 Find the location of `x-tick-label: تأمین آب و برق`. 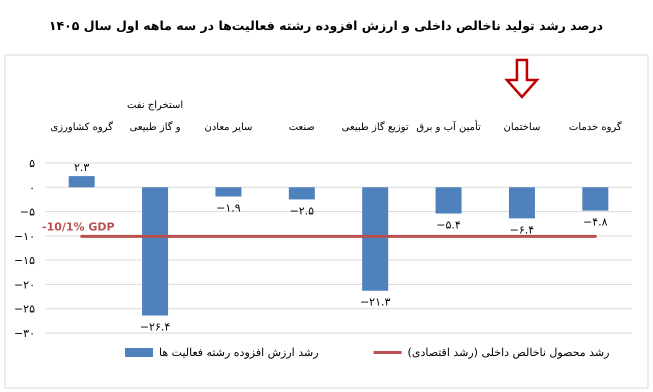

x-tick-label: تأمین آب و برق is located at coordinates (448, 126).